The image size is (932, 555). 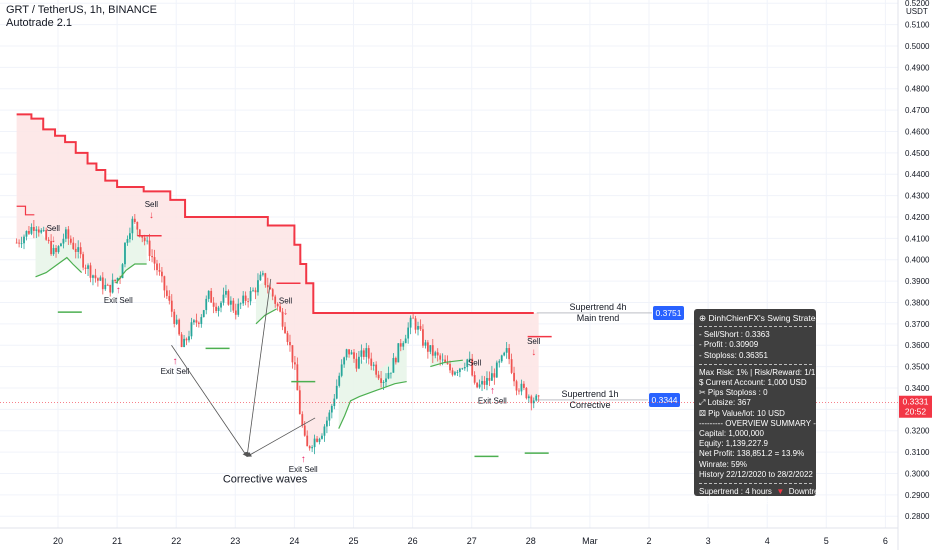 I want to click on last-price-tag, so click(x=915, y=406).